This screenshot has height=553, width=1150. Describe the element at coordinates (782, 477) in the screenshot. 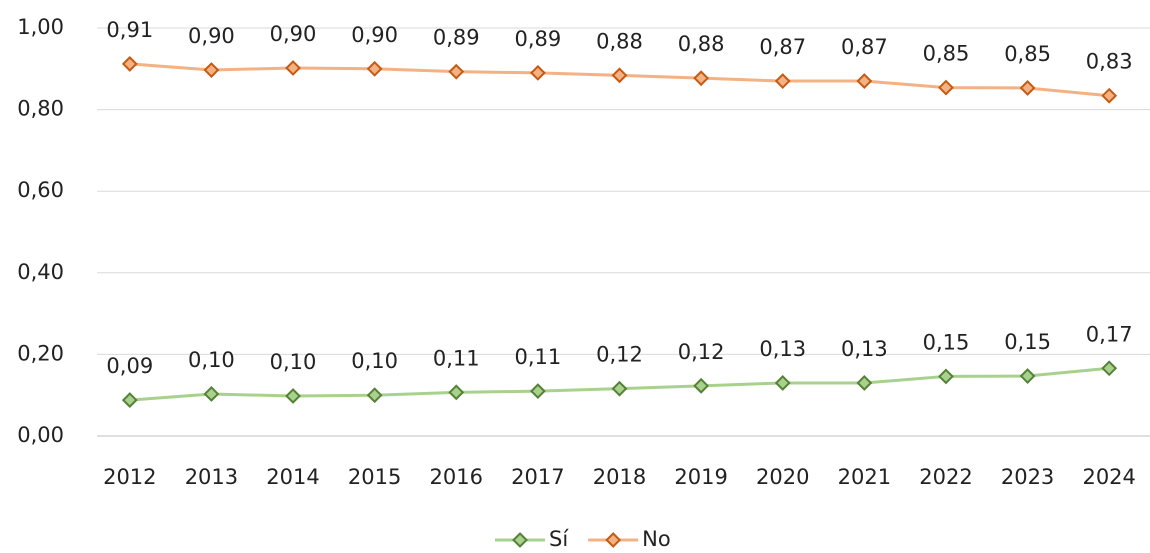

I see `x-tick-label: 2020` at that location.